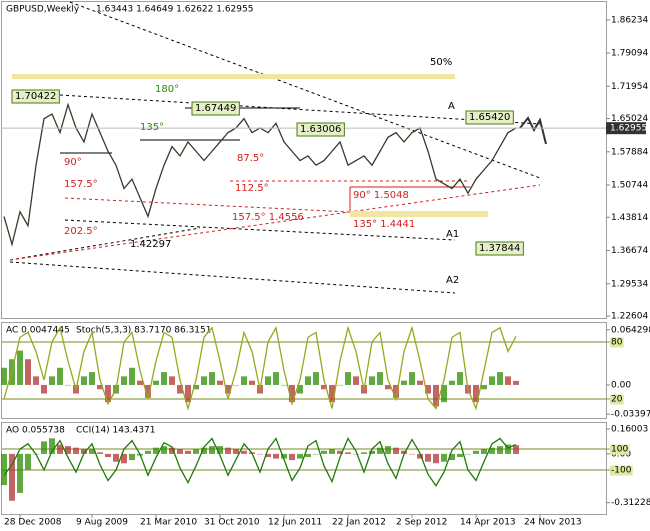 This screenshot has width=650, height=531. I want to click on y-tick-label: 100, so click(619, 450).